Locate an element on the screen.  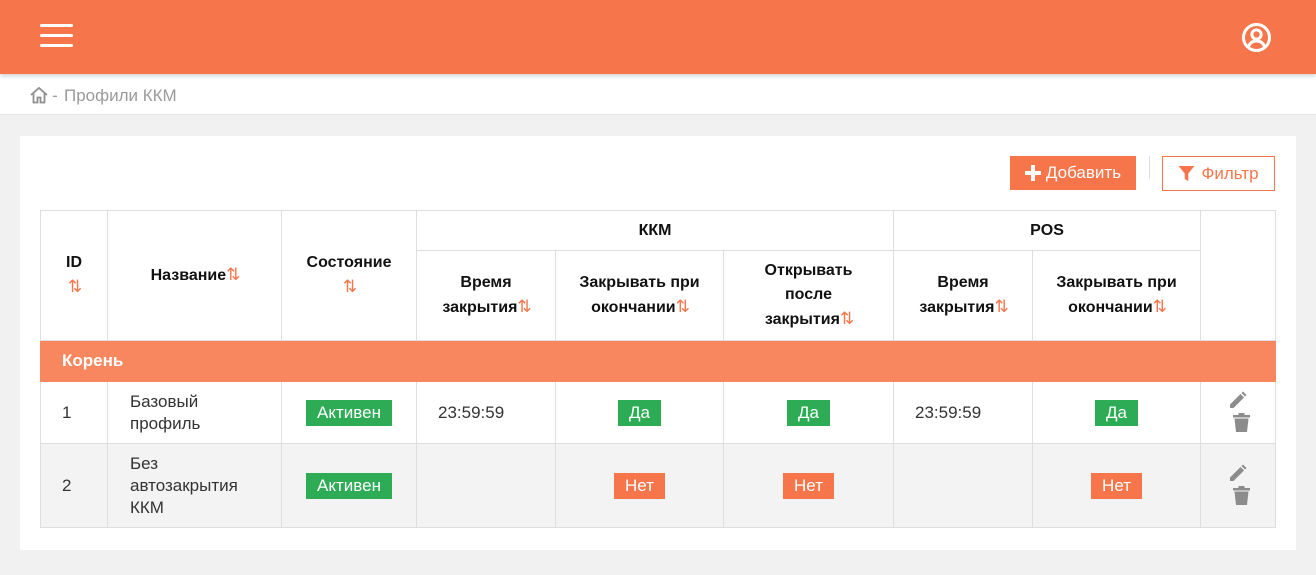
cell-name: Без автозакрытия ККМ is located at coordinates (194, 485).